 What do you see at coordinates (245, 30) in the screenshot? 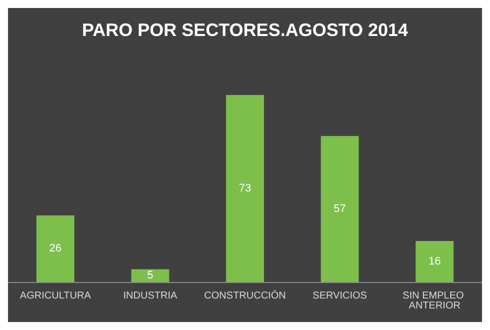
I see `chart-title: PARO POR SECTORES.AGOSTO 2014` at bounding box center [245, 30].